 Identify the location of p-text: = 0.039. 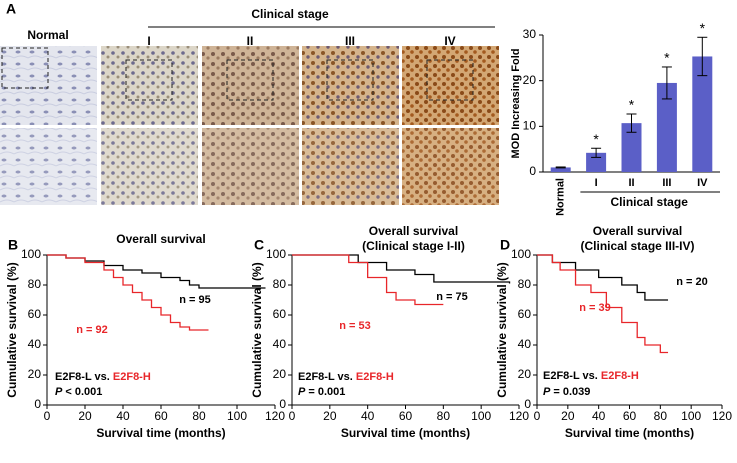
(571, 392).